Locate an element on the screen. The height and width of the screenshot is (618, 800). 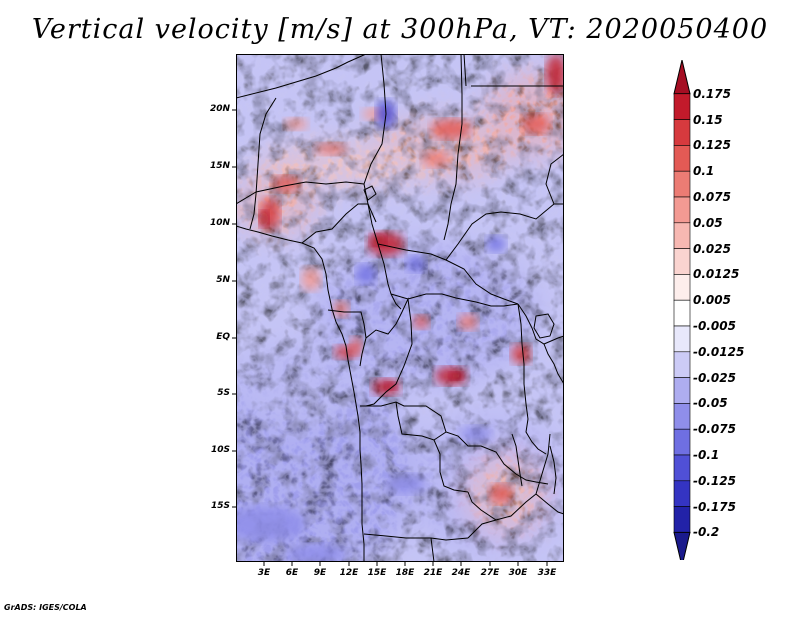
colorbar-label: 0.0125 is located at coordinates (716, 274).